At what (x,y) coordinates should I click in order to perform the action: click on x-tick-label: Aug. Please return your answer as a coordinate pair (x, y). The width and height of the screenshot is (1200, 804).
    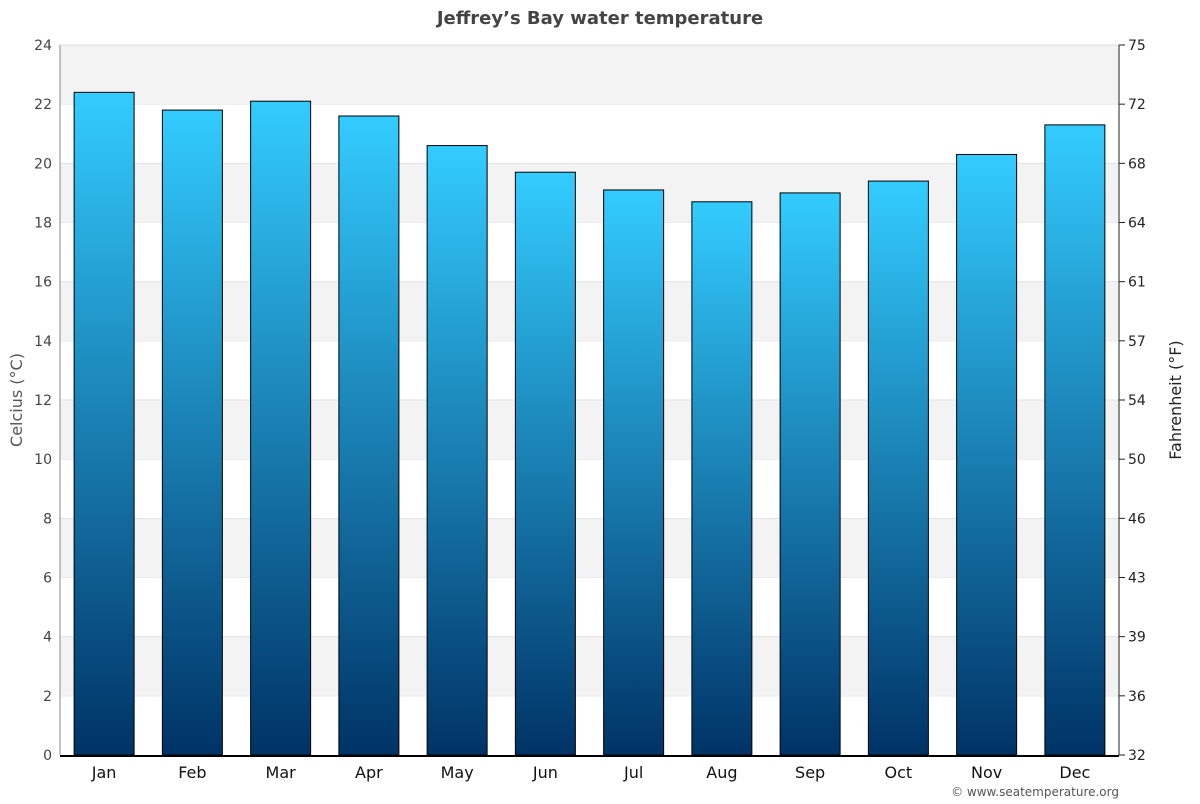
    Looking at the image, I should click on (721, 772).